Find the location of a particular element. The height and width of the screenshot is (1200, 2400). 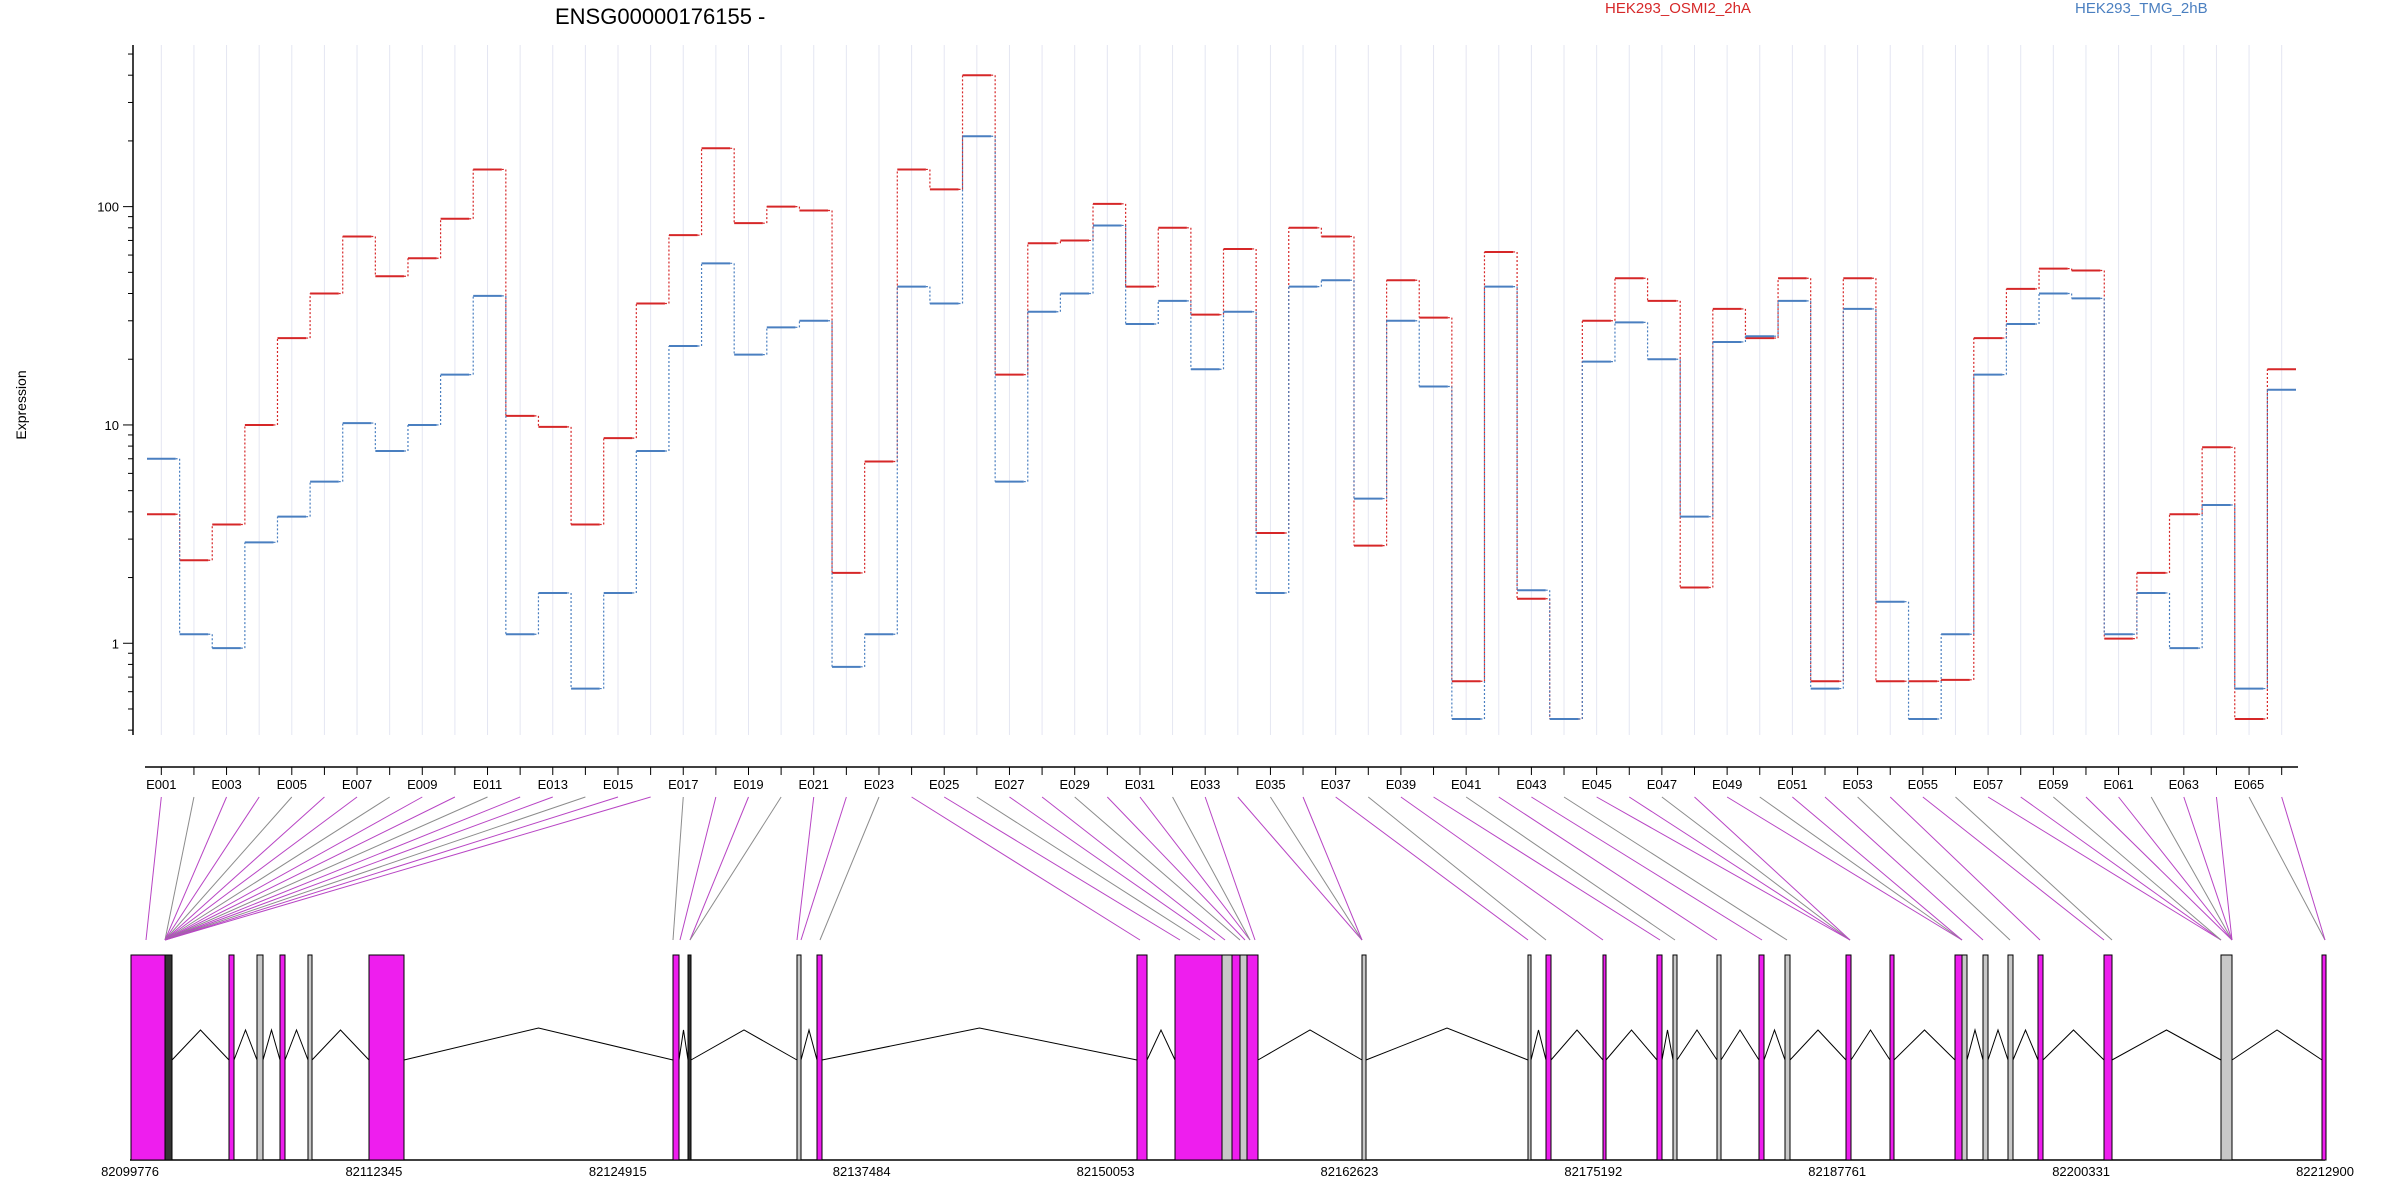

x-tick-label: E005 is located at coordinates (292, 784).